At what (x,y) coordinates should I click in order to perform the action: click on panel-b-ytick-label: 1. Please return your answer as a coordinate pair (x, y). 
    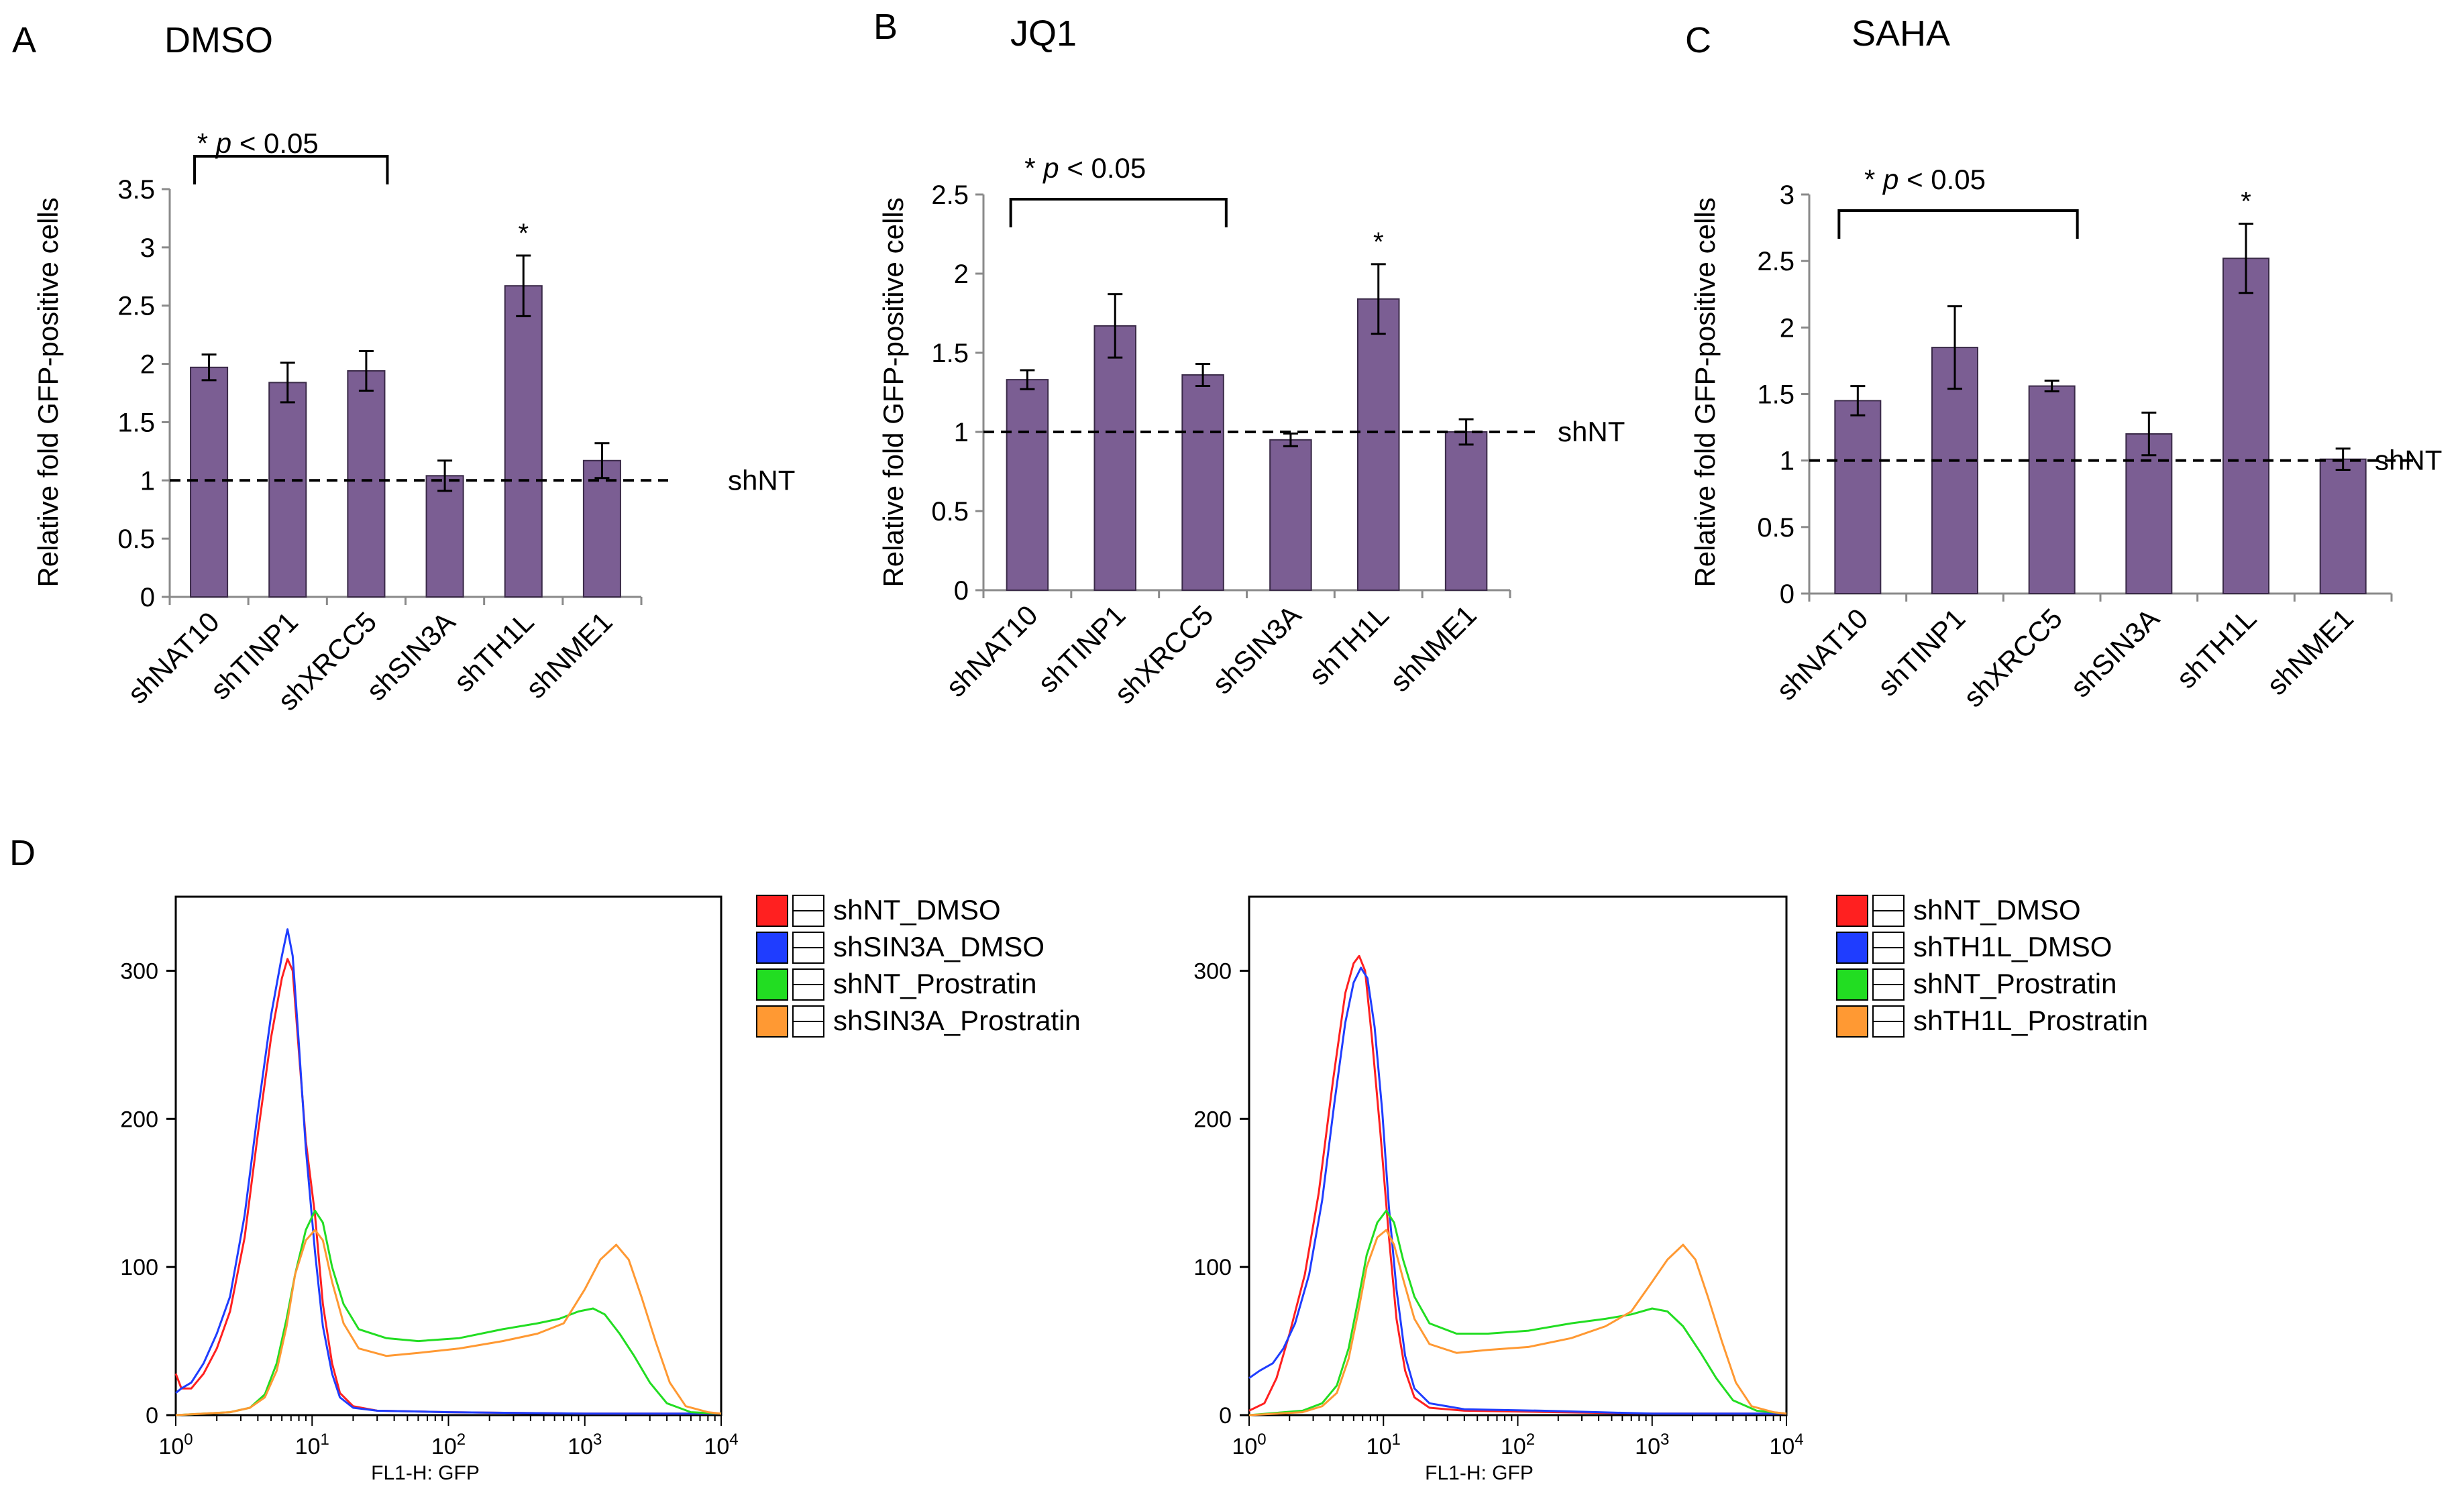
    Looking at the image, I should click on (962, 432).